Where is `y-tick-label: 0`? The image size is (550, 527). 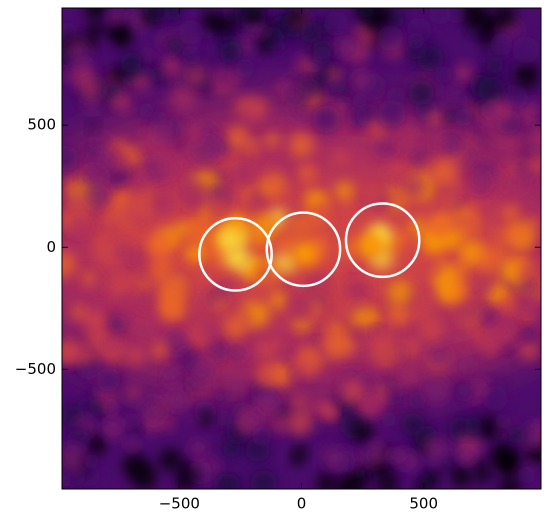 y-tick-label: 0 is located at coordinates (51, 247).